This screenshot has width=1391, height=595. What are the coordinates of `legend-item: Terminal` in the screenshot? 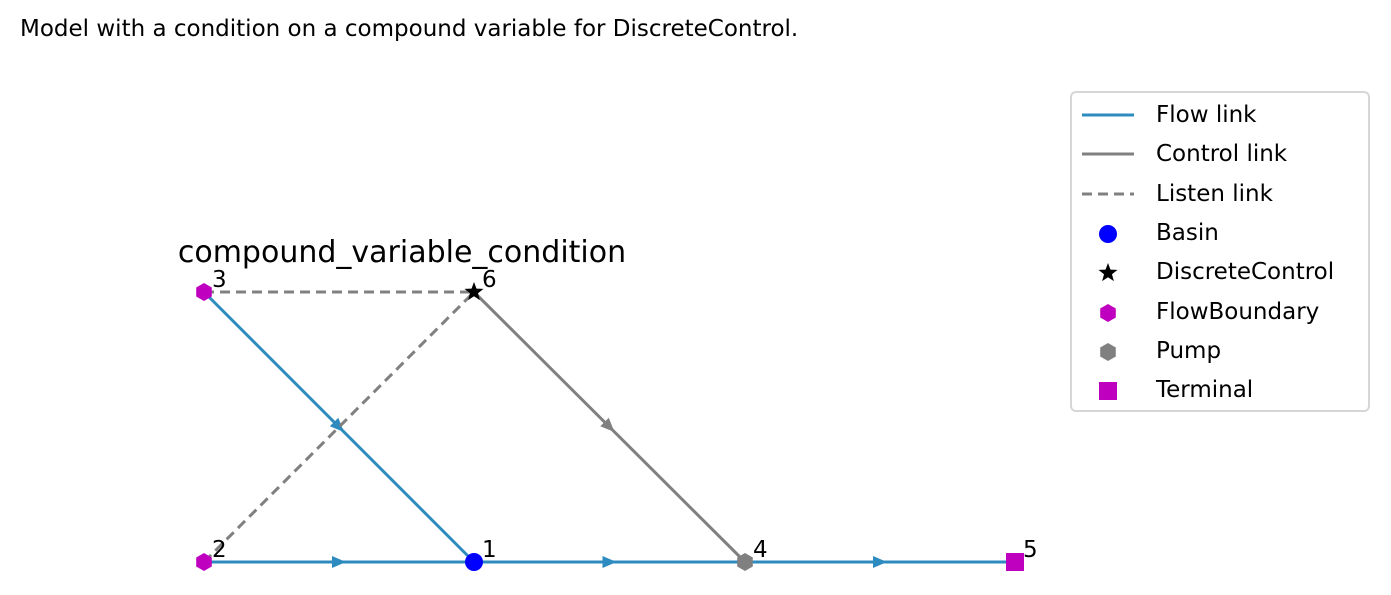 It's located at (1220, 390).